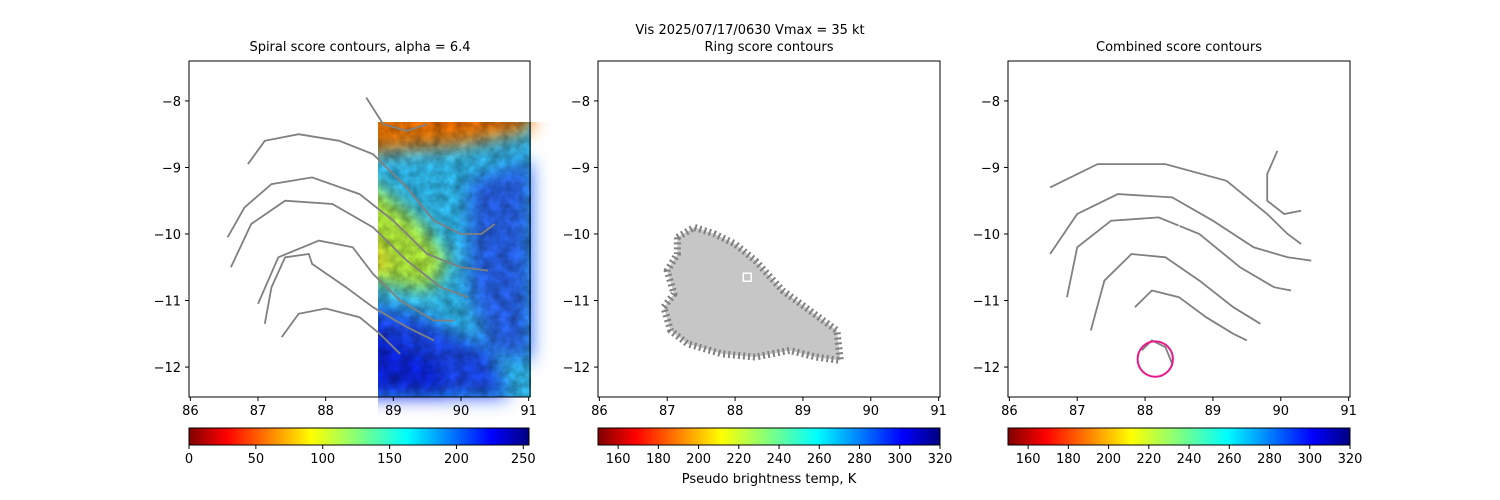 The height and width of the screenshot is (500, 1500). I want to click on colorbar-spiral, so click(359, 436).